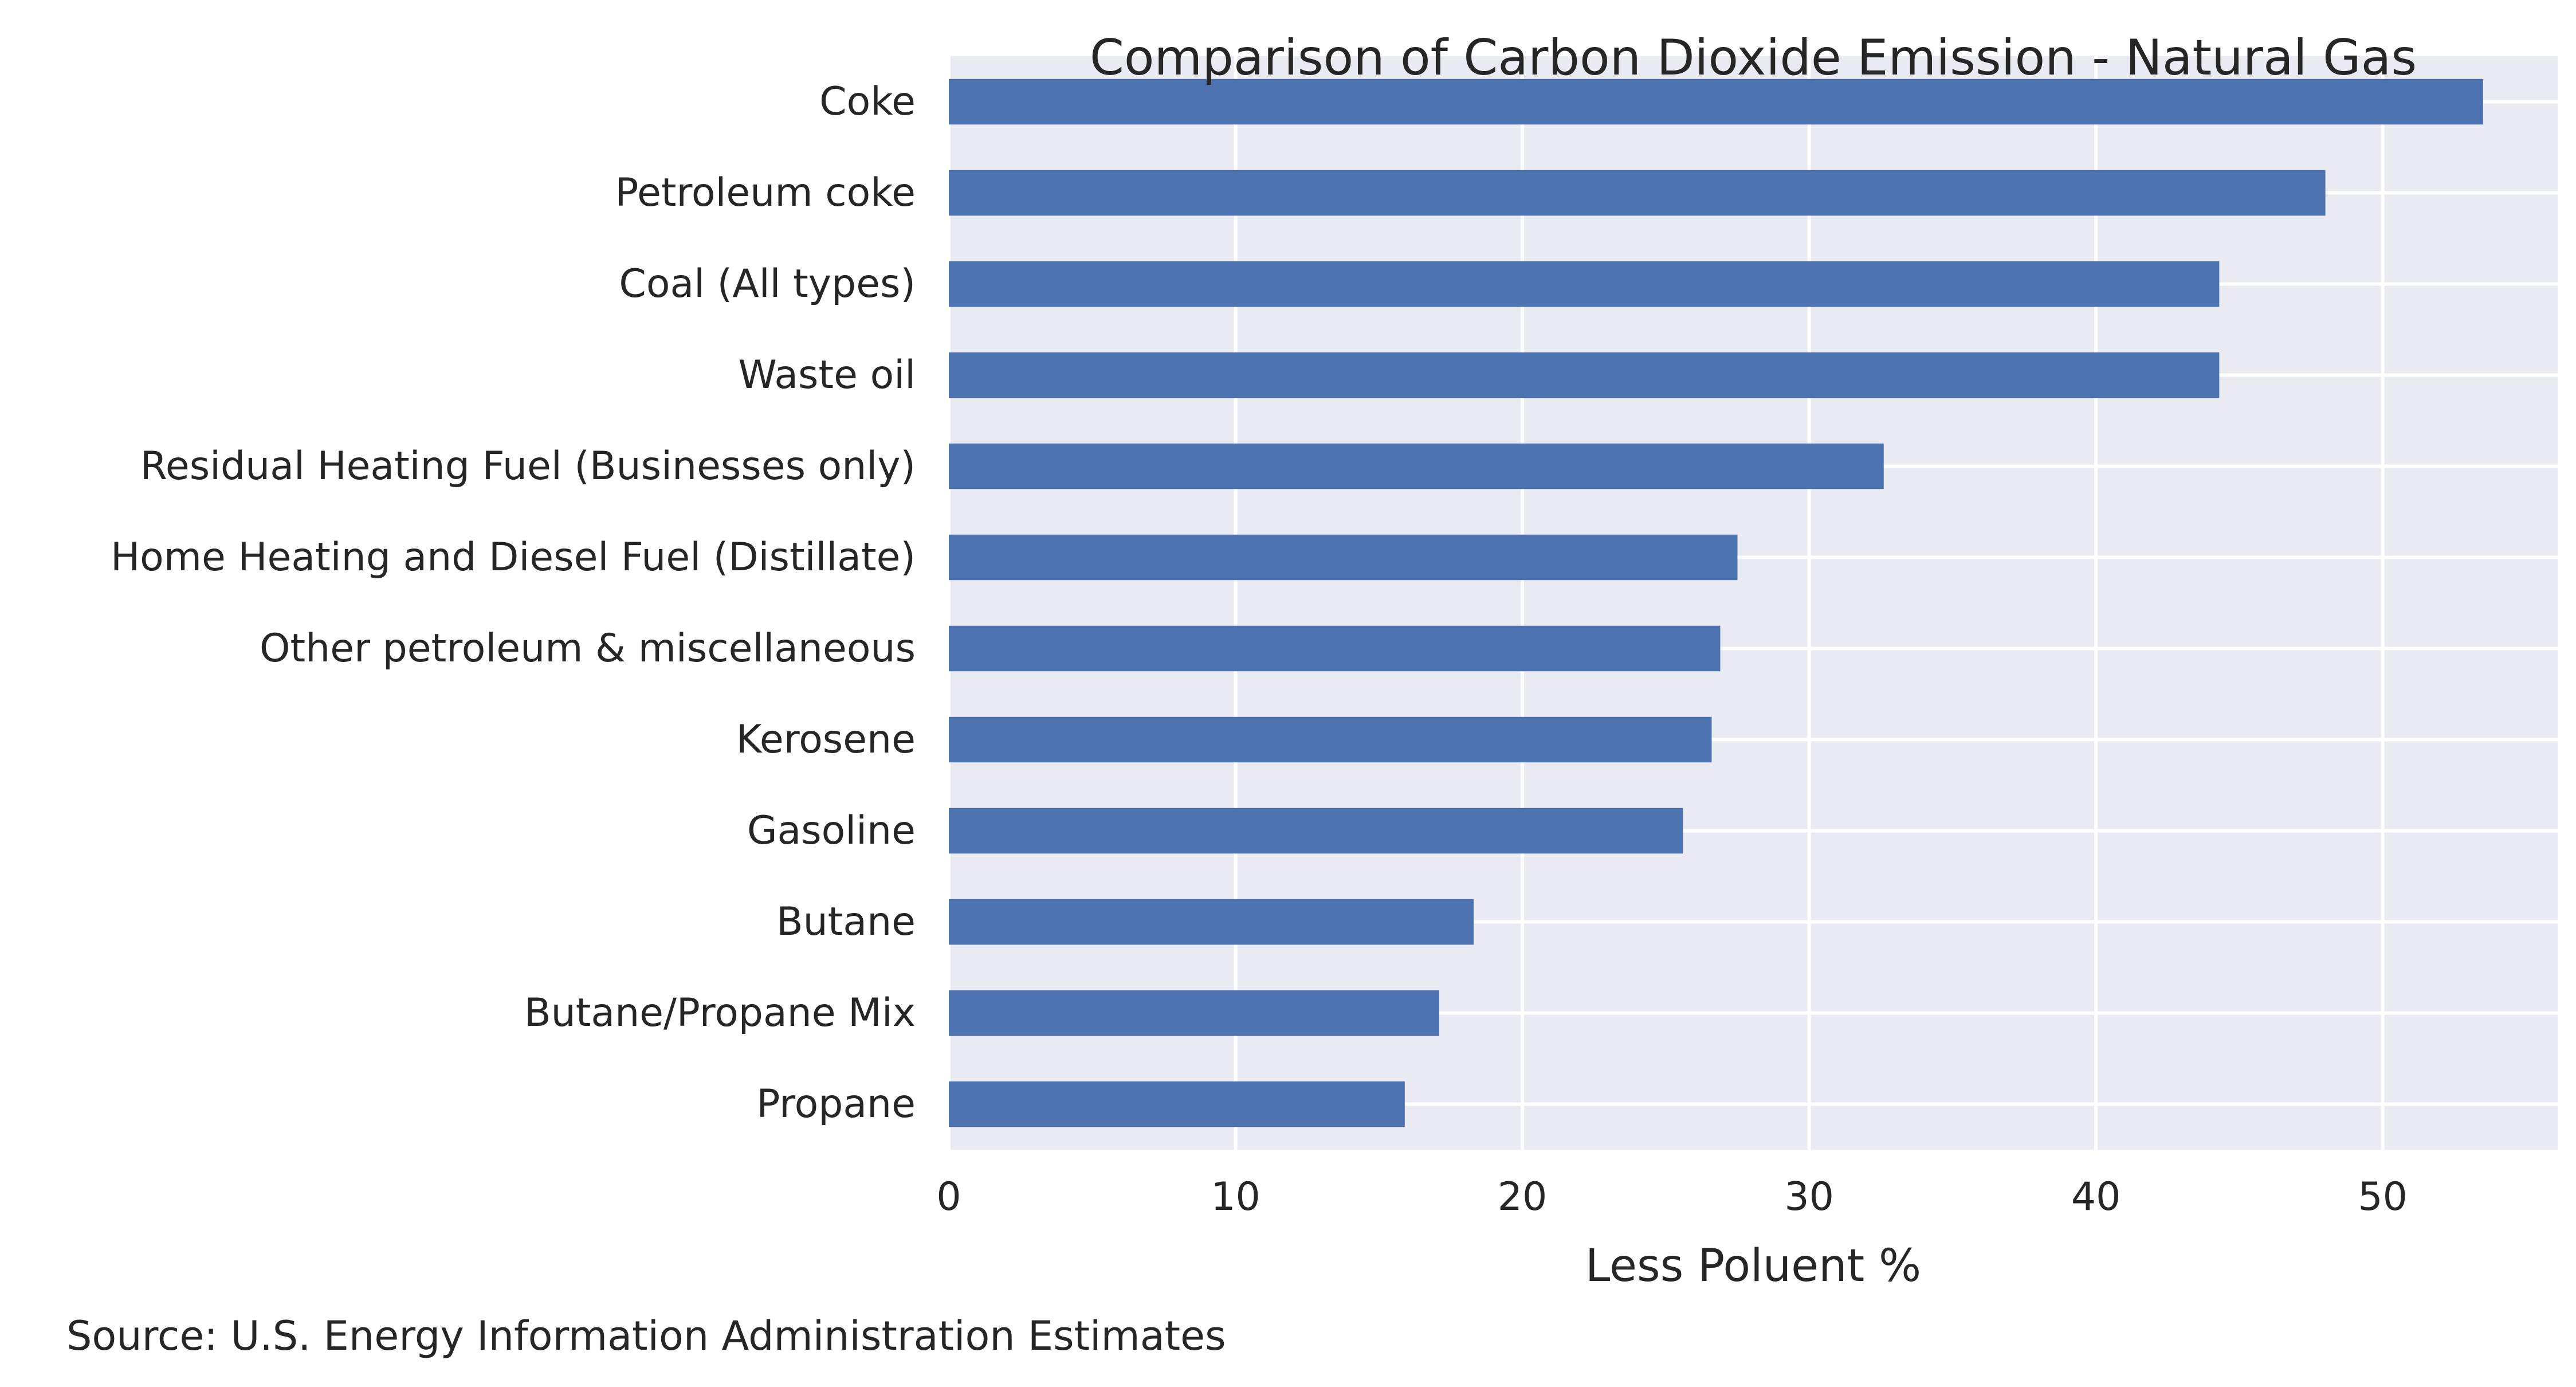  I want to click on y-tick-label: Waste oil, so click(828, 375).